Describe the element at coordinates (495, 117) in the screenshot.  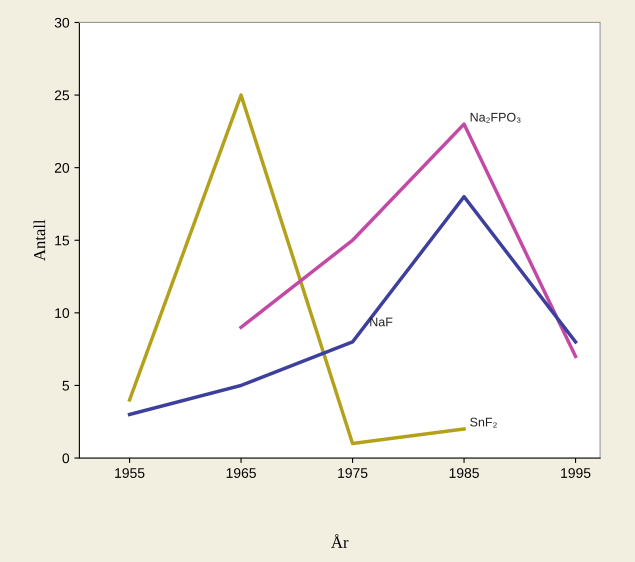
I see `series-label: Na₂FPO₃` at that location.